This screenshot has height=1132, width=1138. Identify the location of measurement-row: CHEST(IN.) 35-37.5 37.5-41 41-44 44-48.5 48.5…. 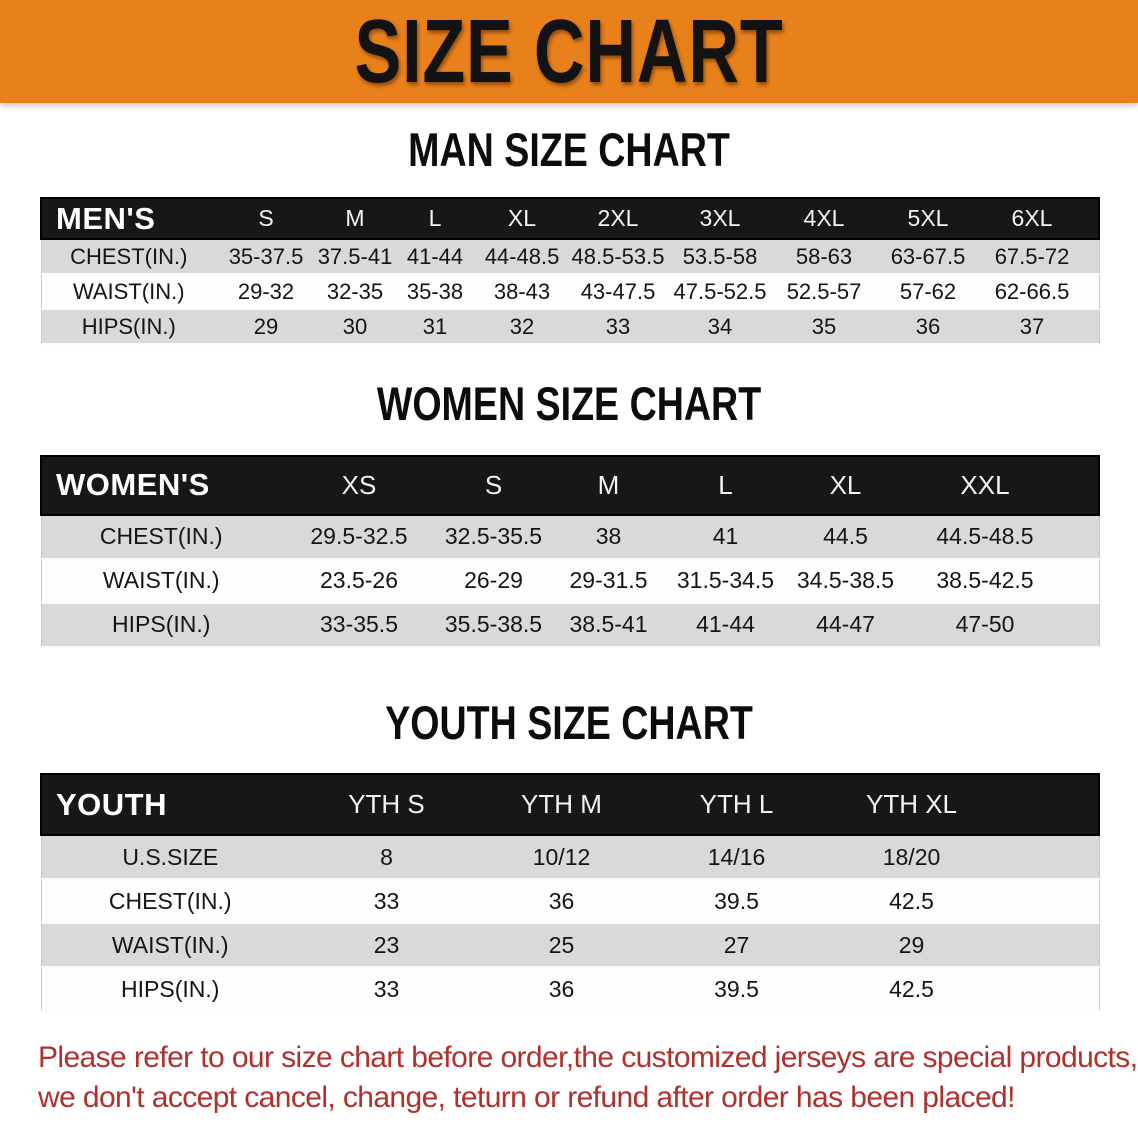
(570, 257).